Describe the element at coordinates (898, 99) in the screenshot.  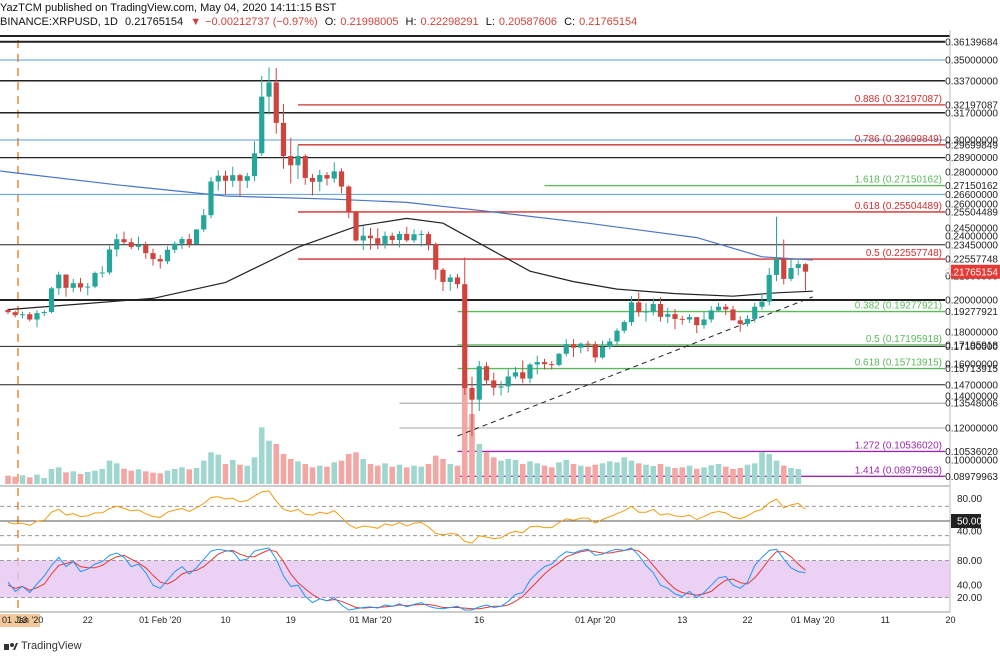
I see `fib-level-label: 0.886 (0.32197087)` at that location.